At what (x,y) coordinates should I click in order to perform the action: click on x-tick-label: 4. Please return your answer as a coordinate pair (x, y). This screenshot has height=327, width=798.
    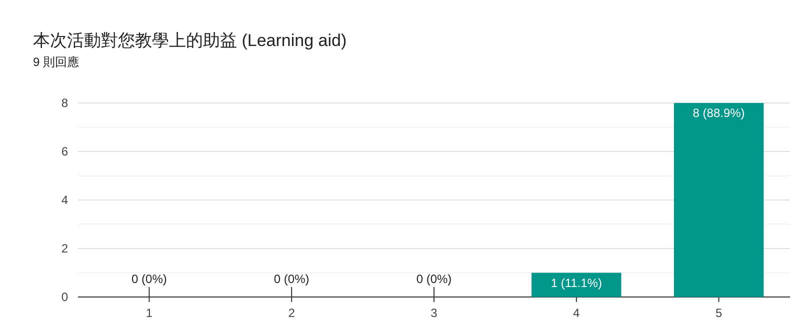
    Looking at the image, I should click on (576, 313).